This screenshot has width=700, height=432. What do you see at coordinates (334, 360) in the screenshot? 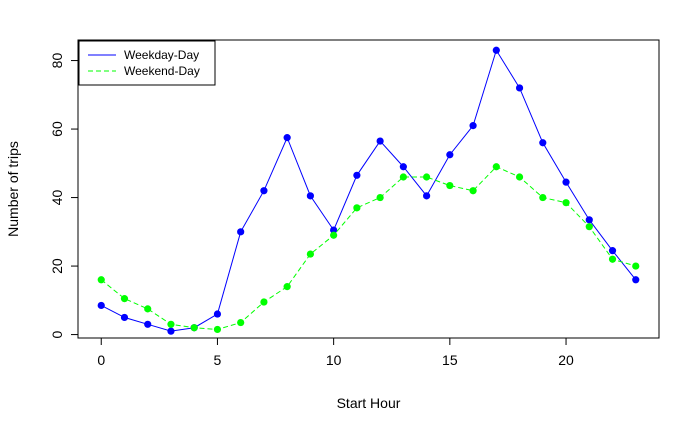
I see `x-tick-label: 10` at bounding box center [334, 360].